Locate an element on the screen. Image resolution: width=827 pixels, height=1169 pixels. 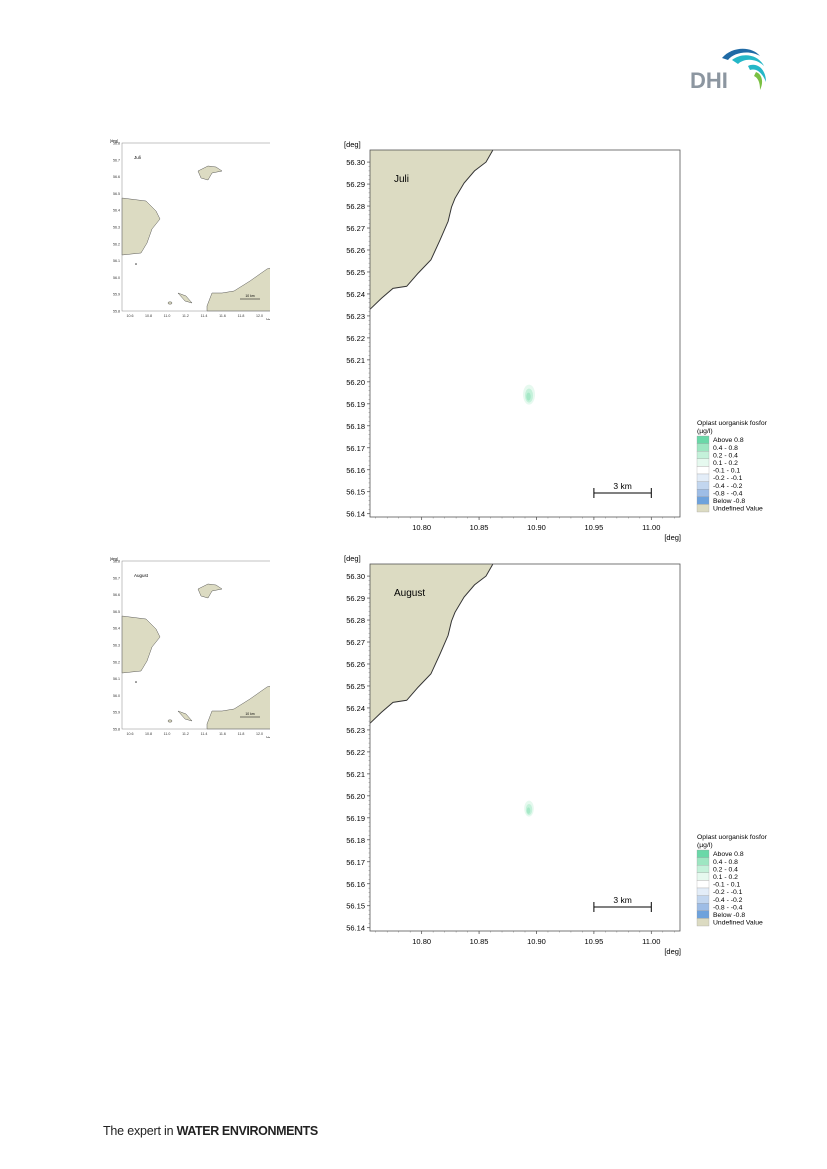
legend-label: Undefined Value is located at coordinates (738, 509).